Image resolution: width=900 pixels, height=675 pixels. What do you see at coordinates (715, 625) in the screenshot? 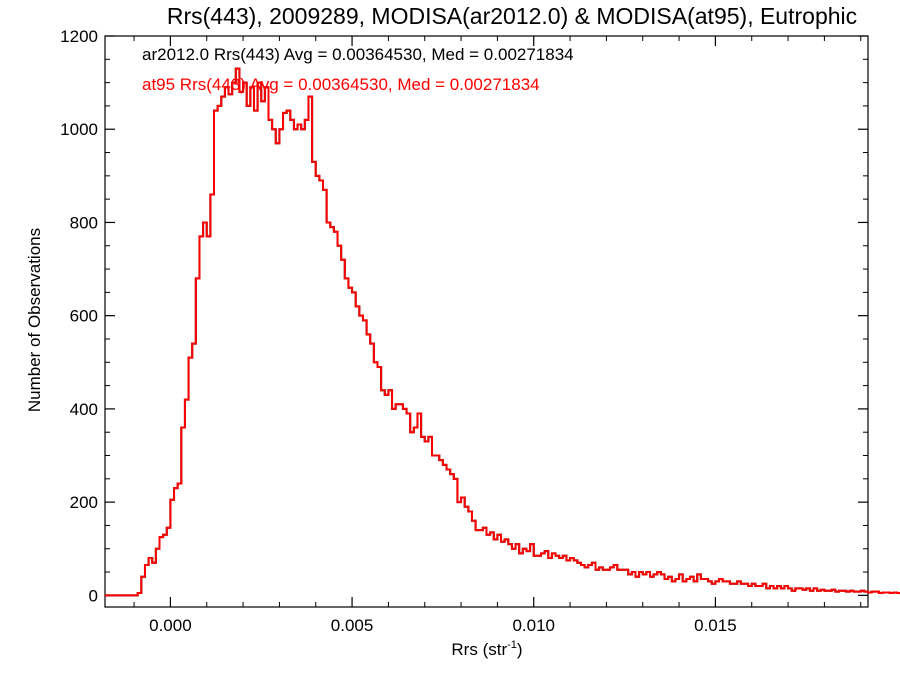
I see `x-tick-label: 0.015` at bounding box center [715, 625].